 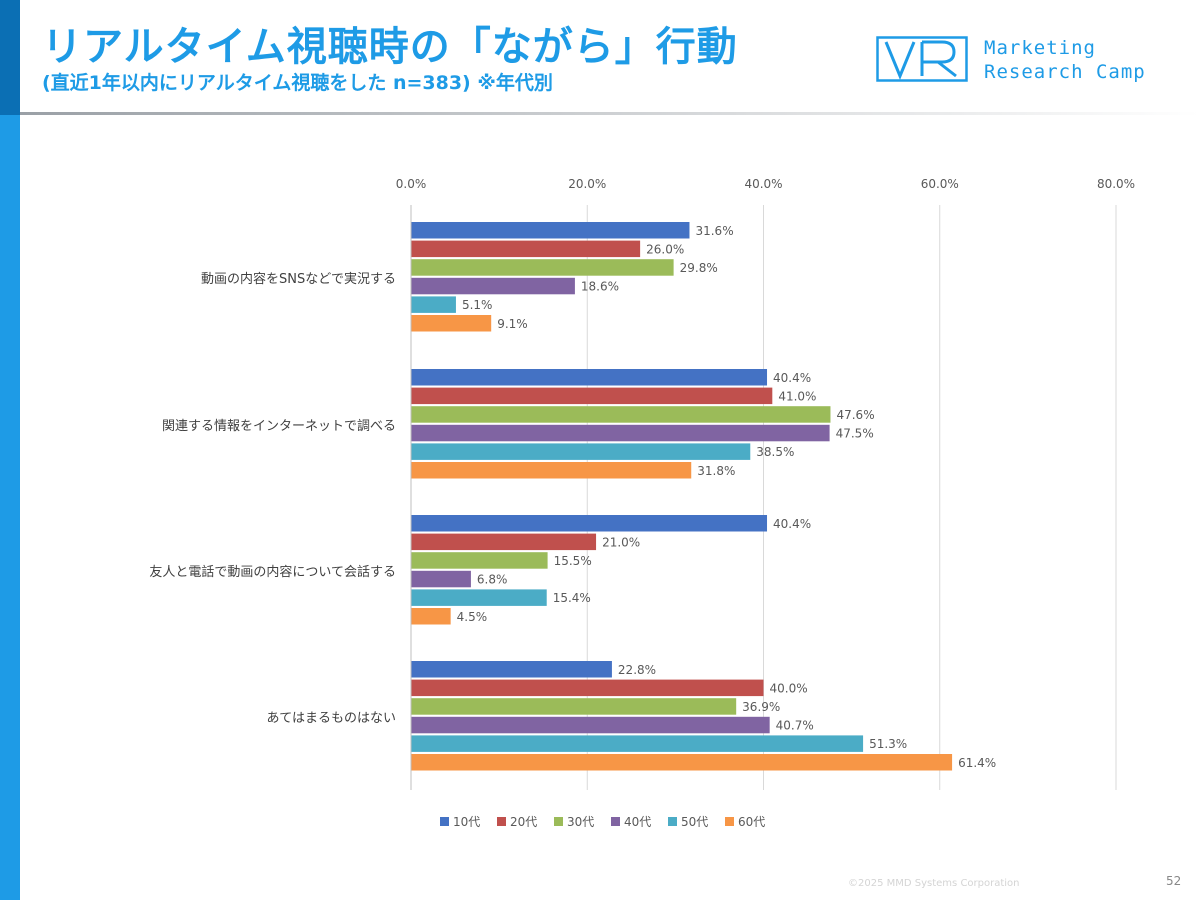 I want to click on legend-label: 10代, so click(x=466, y=822).